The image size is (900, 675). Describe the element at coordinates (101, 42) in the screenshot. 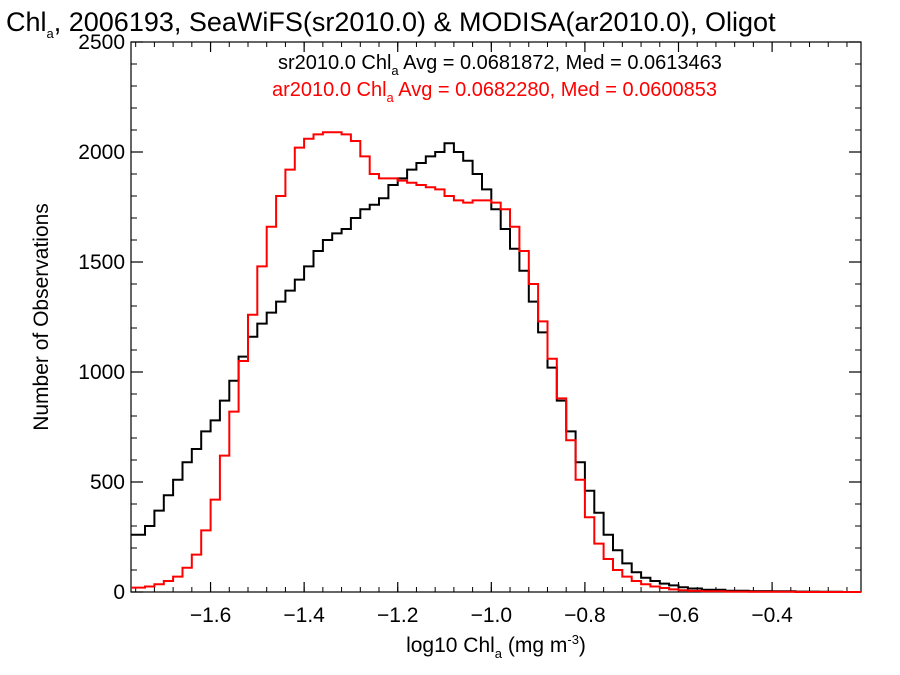

I see `y-tick-label: 2500` at that location.